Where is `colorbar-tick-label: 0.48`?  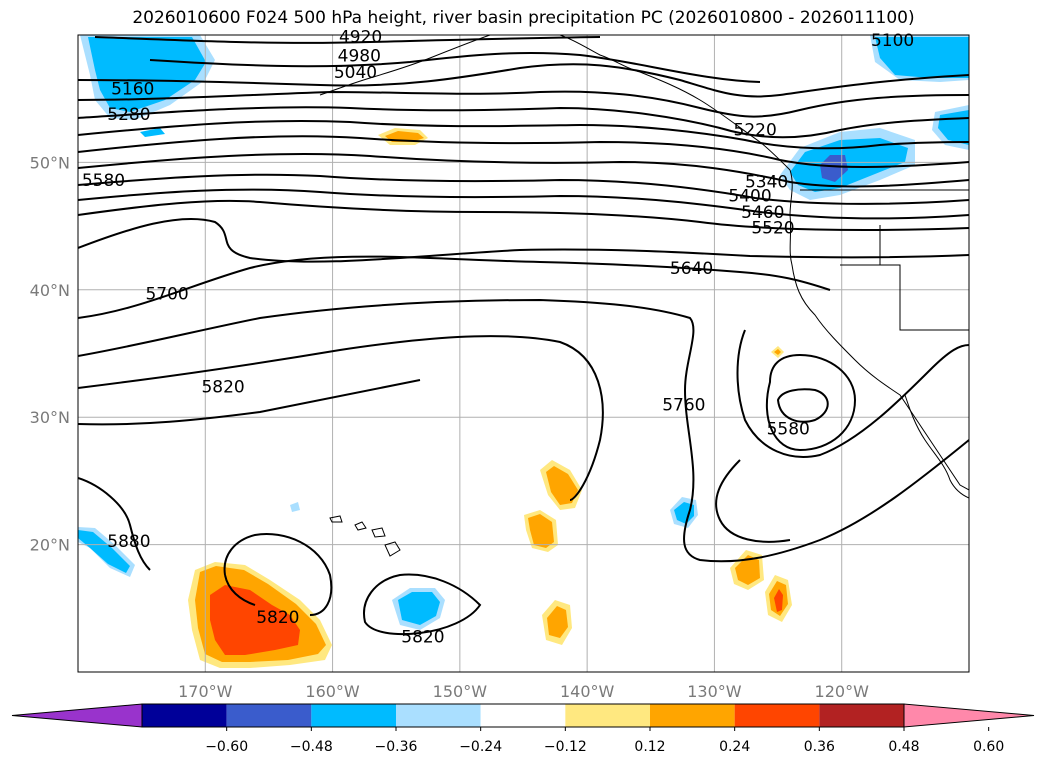 colorbar-tick-label: 0.48 is located at coordinates (903, 747).